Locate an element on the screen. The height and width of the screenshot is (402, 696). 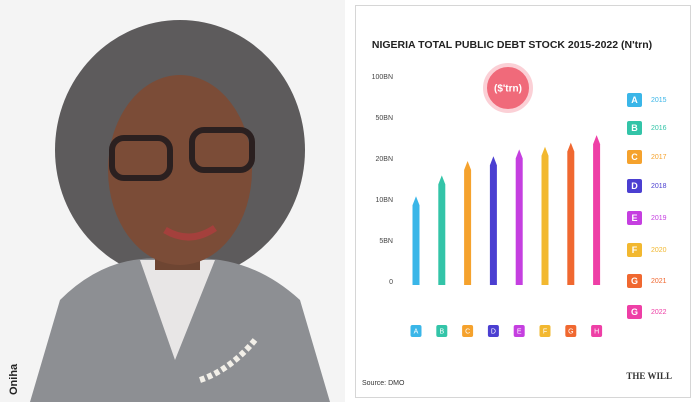
y-tick-label: 100BN is located at coordinates (382, 77).